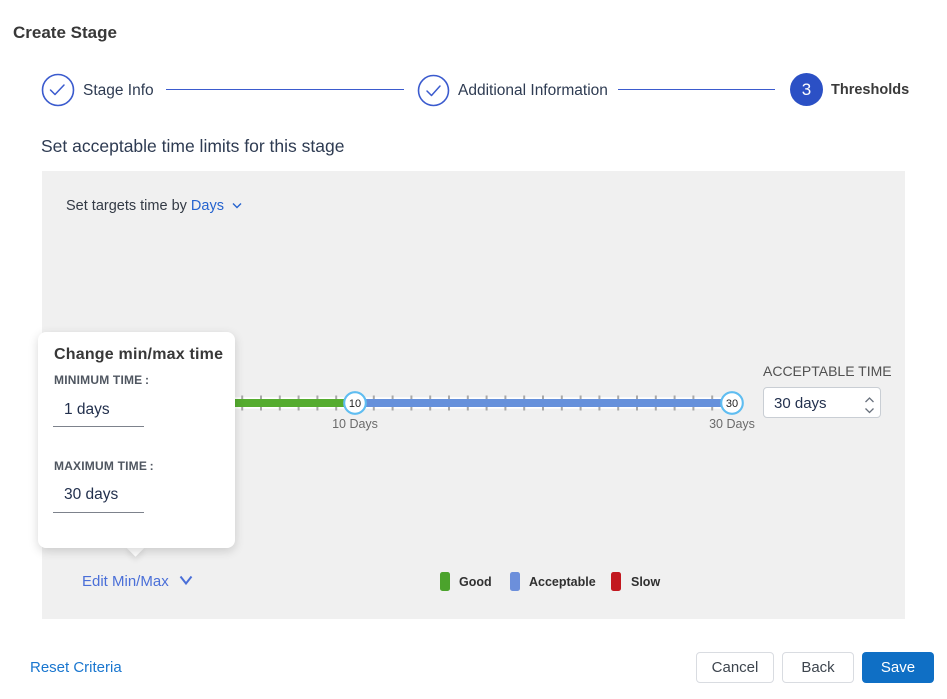  Describe the element at coordinates (355, 404) in the screenshot. I see `svg-text: 10` at that location.